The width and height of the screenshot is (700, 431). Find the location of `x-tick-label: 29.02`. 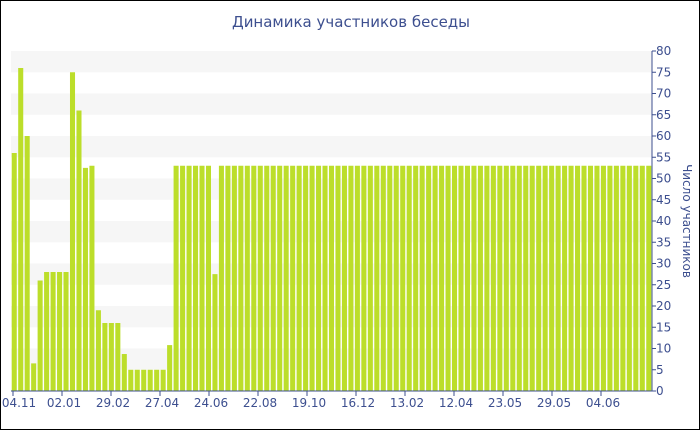

x-tick-label: 29.02 is located at coordinates (113, 403).